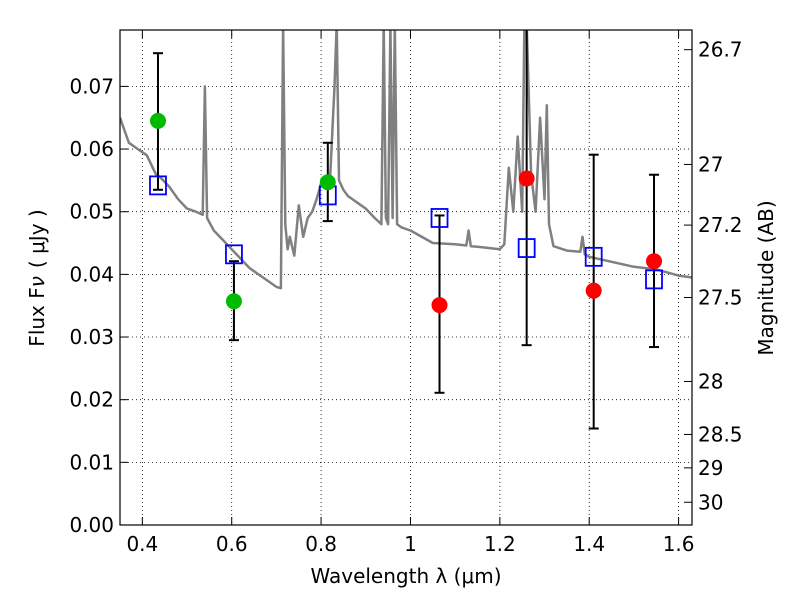 Image resolution: width=800 pixels, height=600 pixels. Describe the element at coordinates (91, 462) in the screenshot. I see `y-tick-label: 0.01` at that location.